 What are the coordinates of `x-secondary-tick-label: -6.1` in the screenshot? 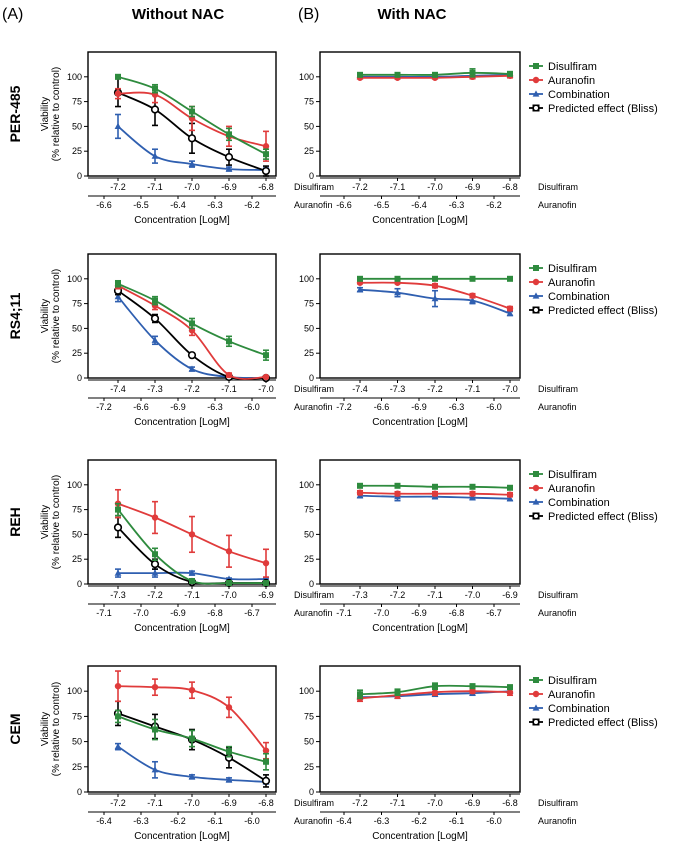 It's located at (457, 821).